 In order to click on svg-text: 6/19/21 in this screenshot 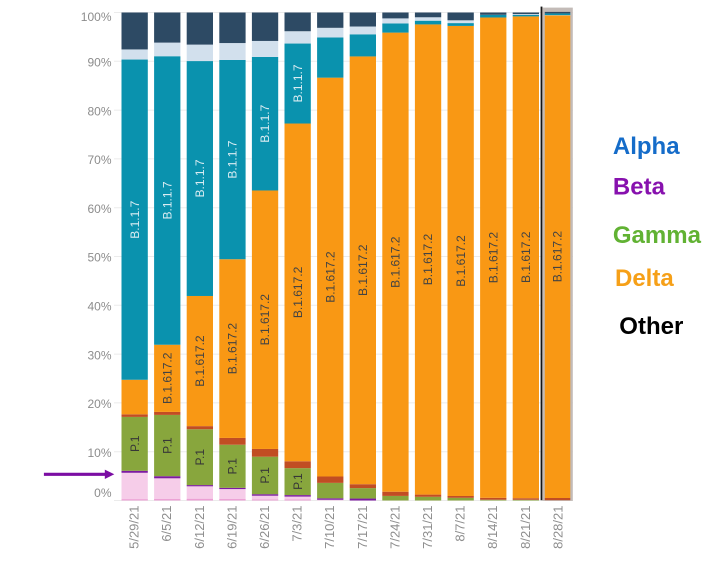, I will do `click(232, 527)`.